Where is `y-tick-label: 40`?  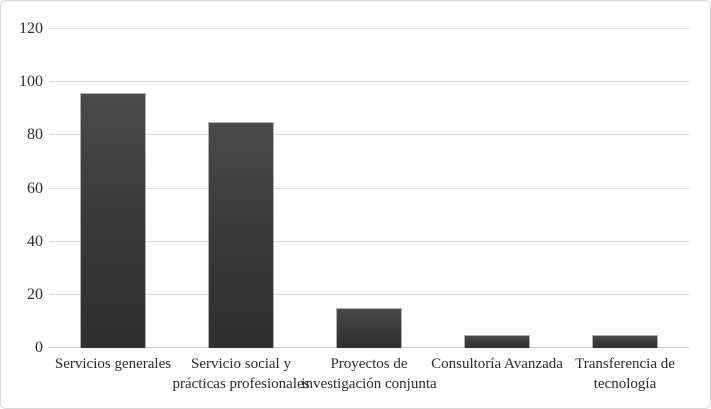
y-tick-label: 40 is located at coordinates (35, 241).